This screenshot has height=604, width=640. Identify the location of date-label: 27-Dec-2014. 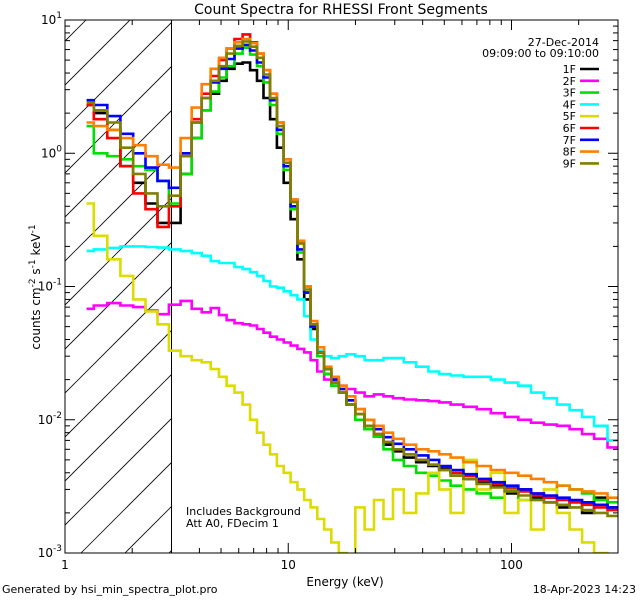
(563, 42).